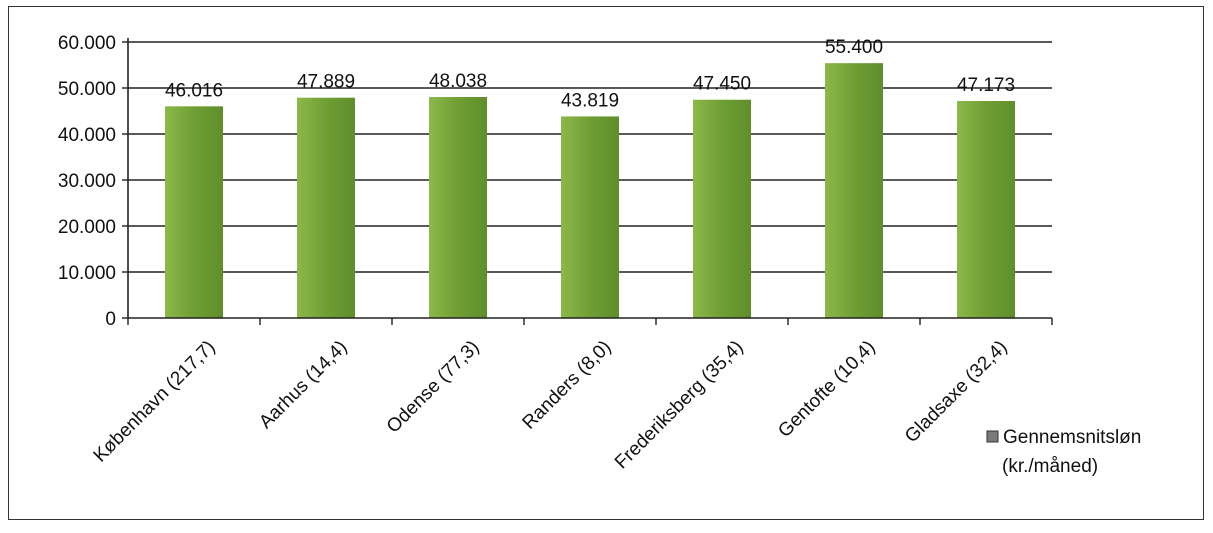  I want to click on legend: Gennemsnitsløn (kr./måned), so click(1063, 452).